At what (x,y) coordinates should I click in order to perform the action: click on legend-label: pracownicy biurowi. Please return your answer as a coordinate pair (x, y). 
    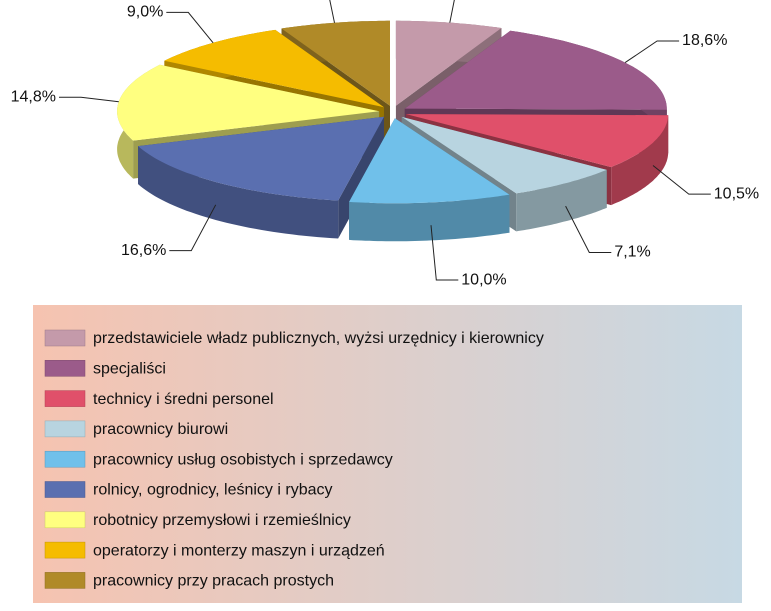
    Looking at the image, I should click on (160, 429).